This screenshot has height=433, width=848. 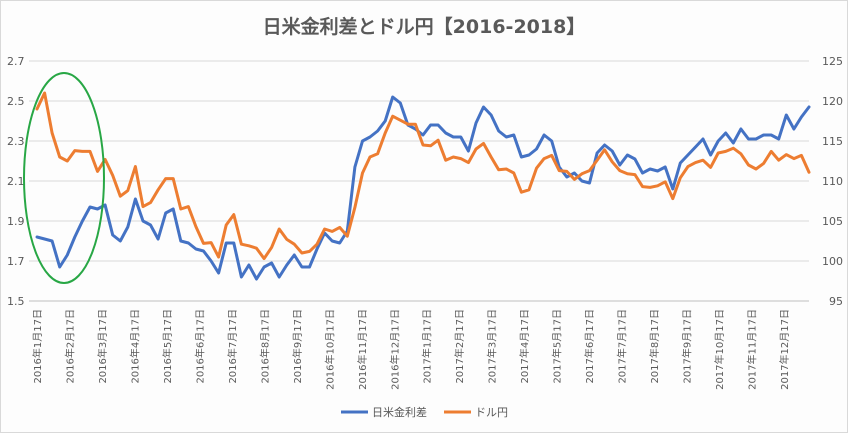 What do you see at coordinates (167, 346) in the screenshot?
I see `x-axis-tick-label: 2016年5月17日` at bounding box center [167, 346].